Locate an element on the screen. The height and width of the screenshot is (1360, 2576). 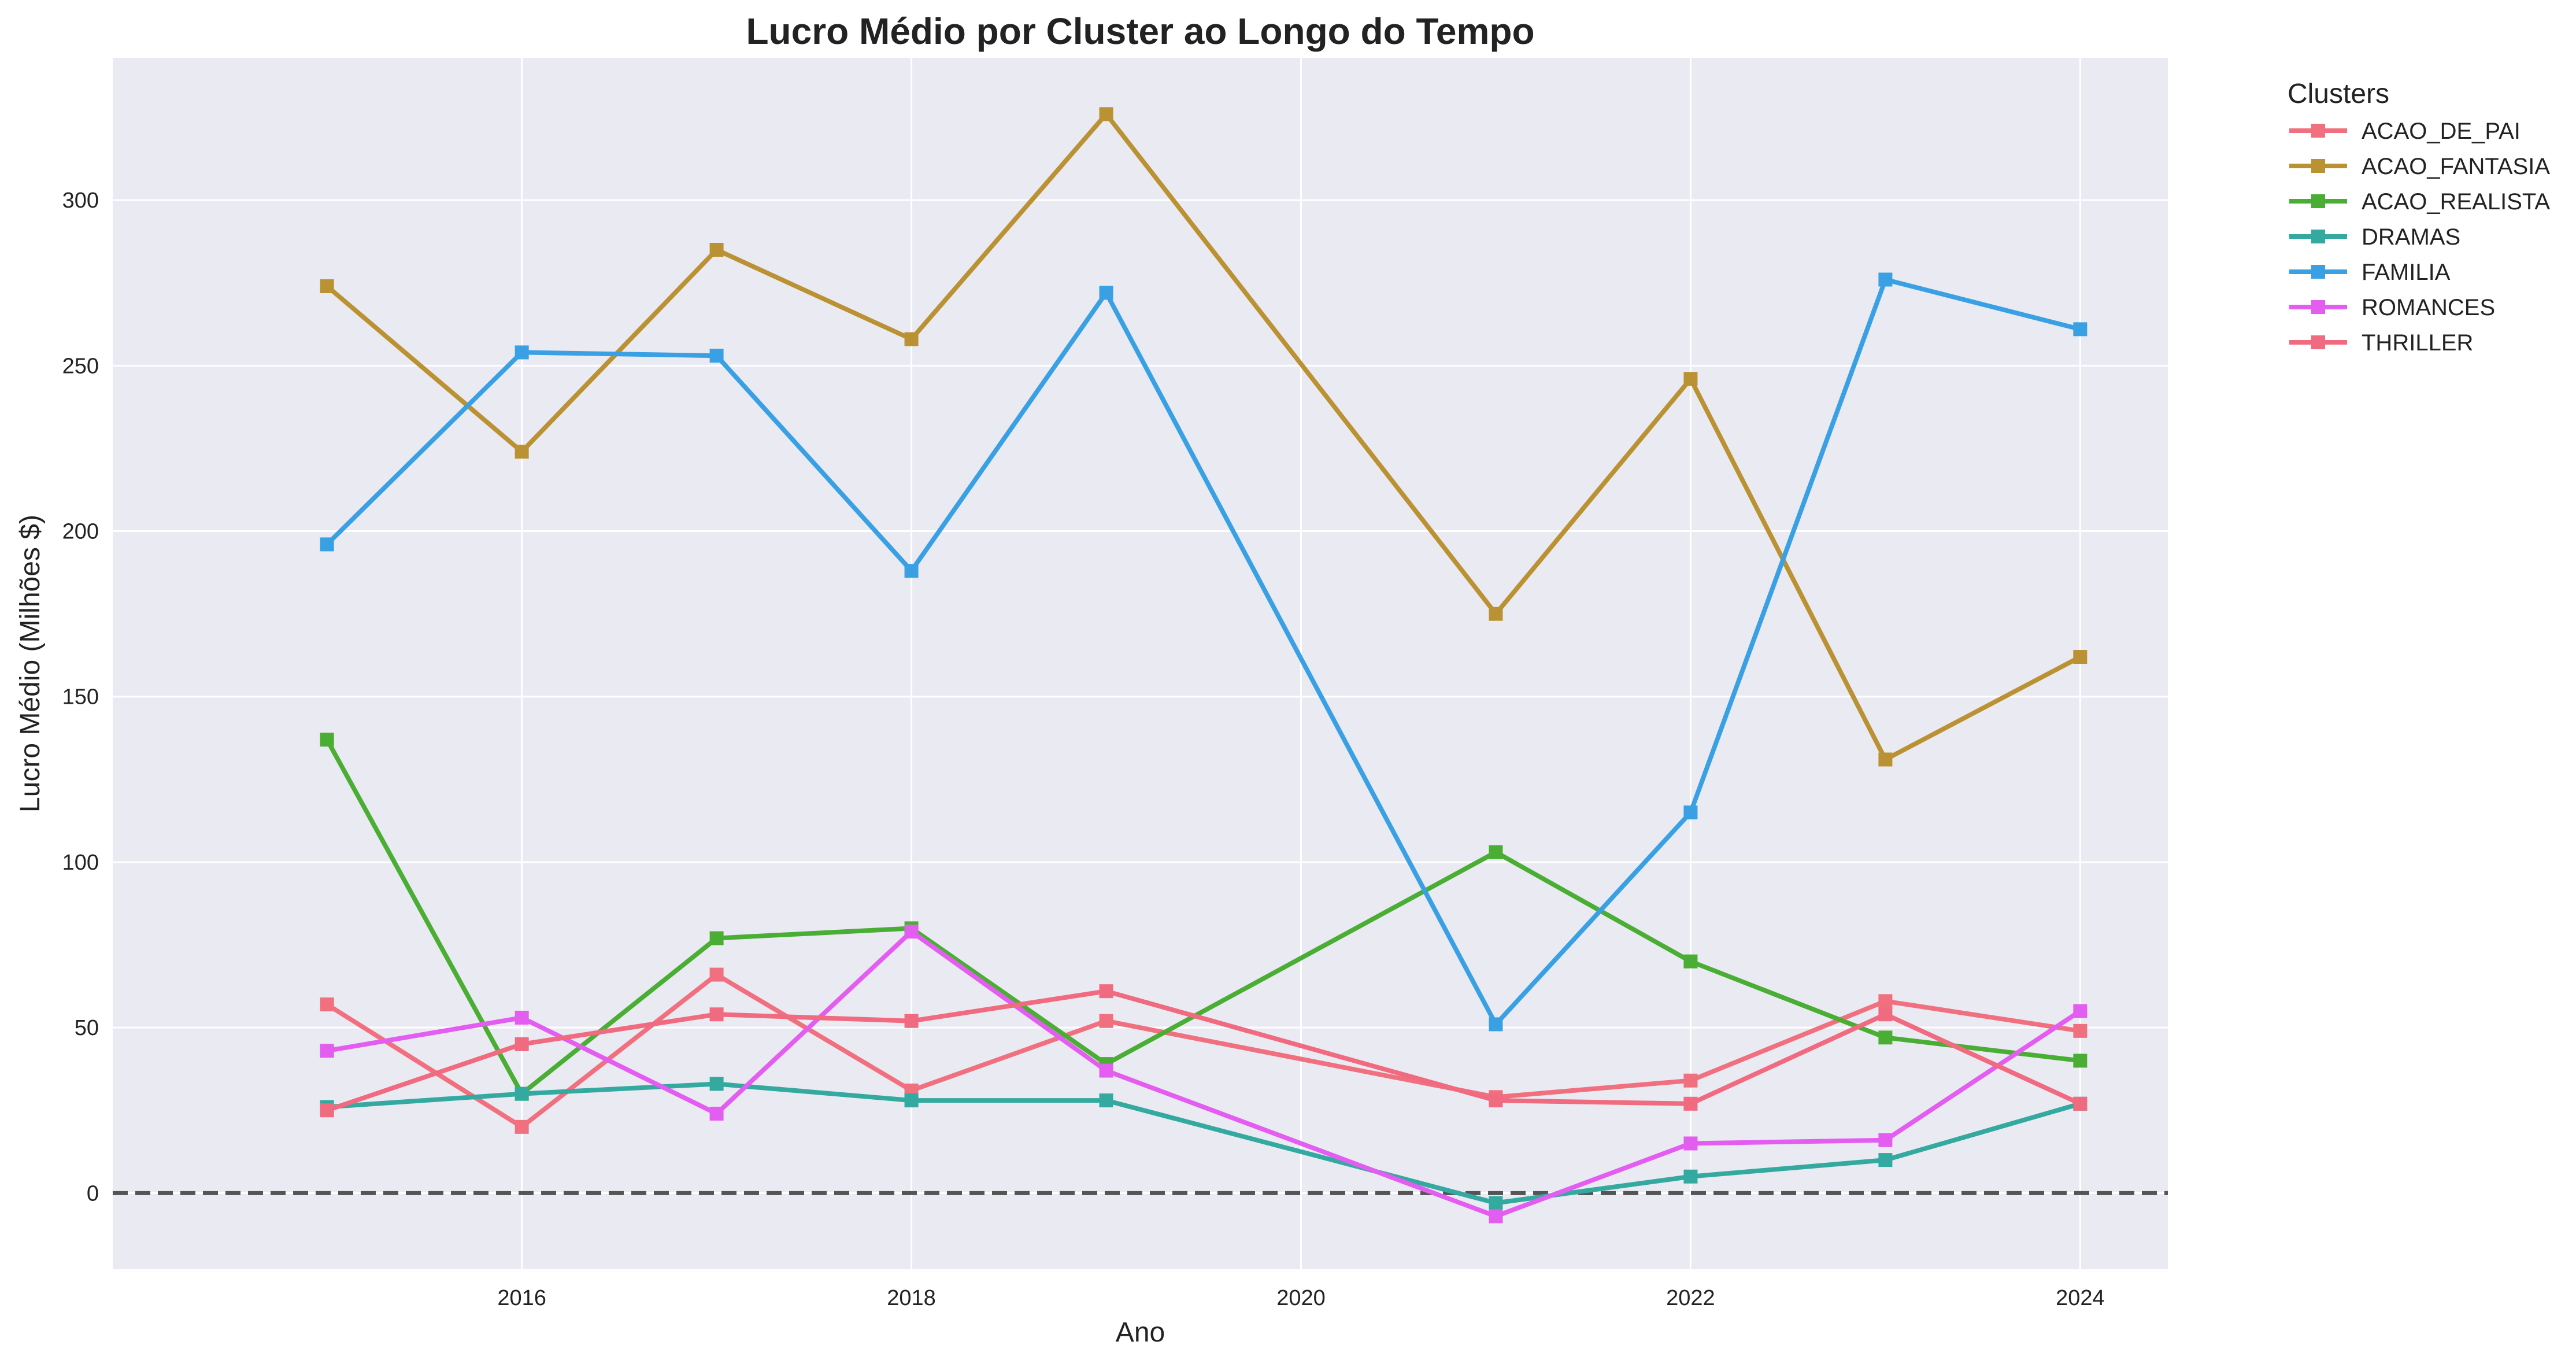
legend-item-acao-fantasia: ACAO_FANTASIA is located at coordinates (2420, 166).